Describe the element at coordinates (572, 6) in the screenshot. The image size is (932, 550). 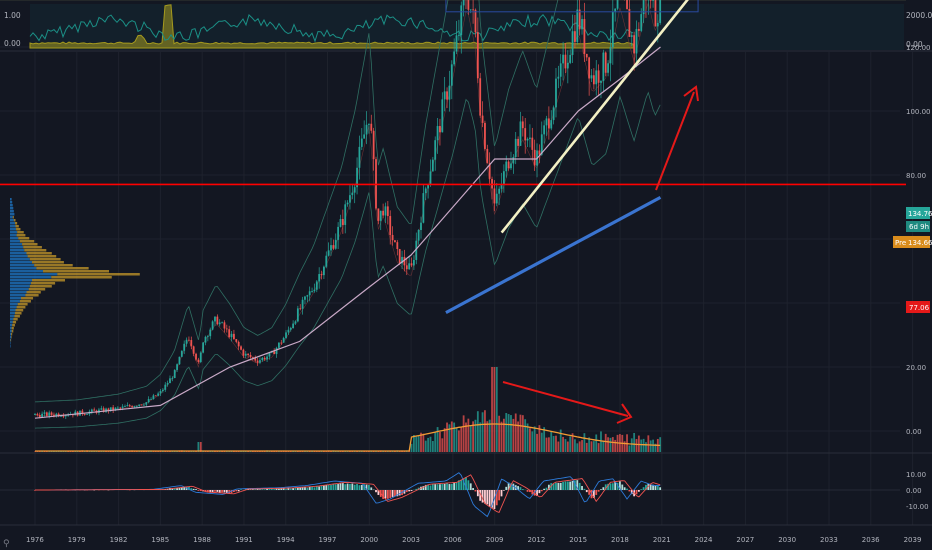
I see `range-rectangle` at that location.